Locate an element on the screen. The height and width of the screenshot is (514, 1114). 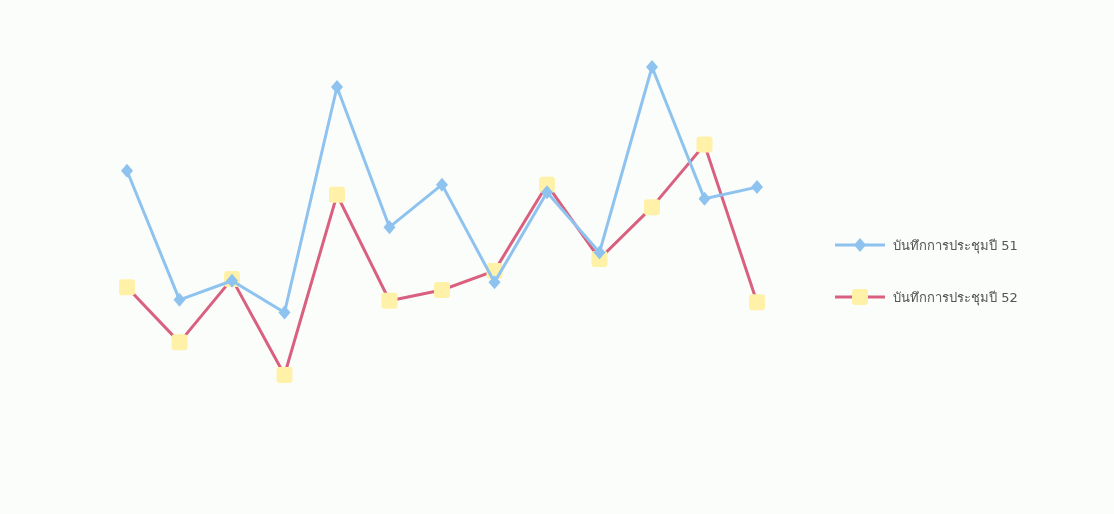
legend-label: บันทึกการประชุมปี 51 is located at coordinates (955, 246).